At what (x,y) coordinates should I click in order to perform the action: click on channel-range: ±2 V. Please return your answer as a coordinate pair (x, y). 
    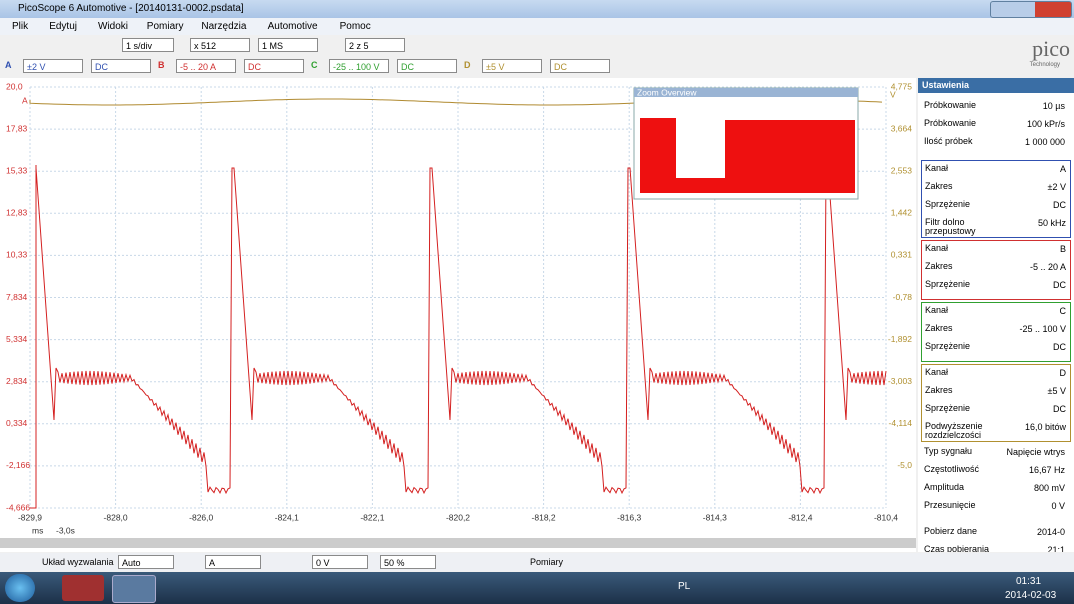
    Looking at the image, I should click on (53, 66).